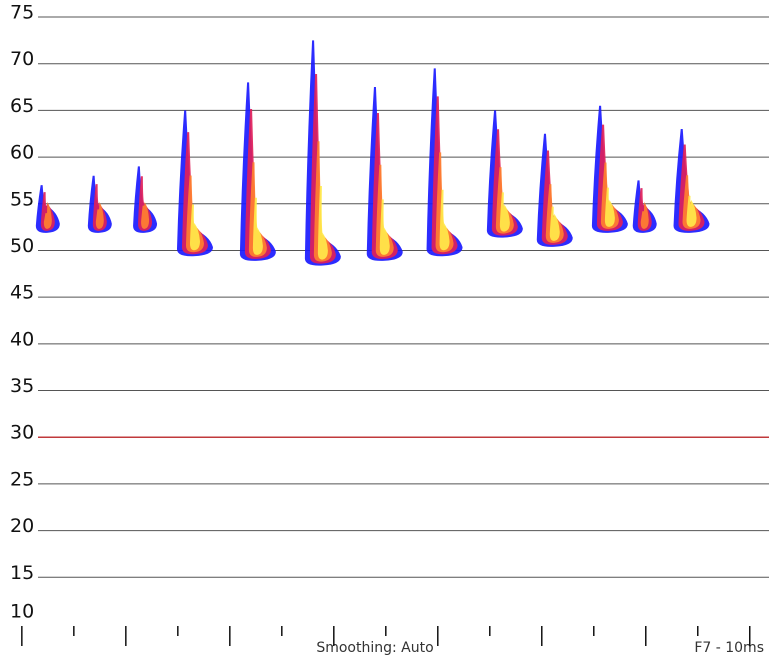 This screenshot has height=659, width=769. I want to click on y-tick-label: 35, so click(22, 386).